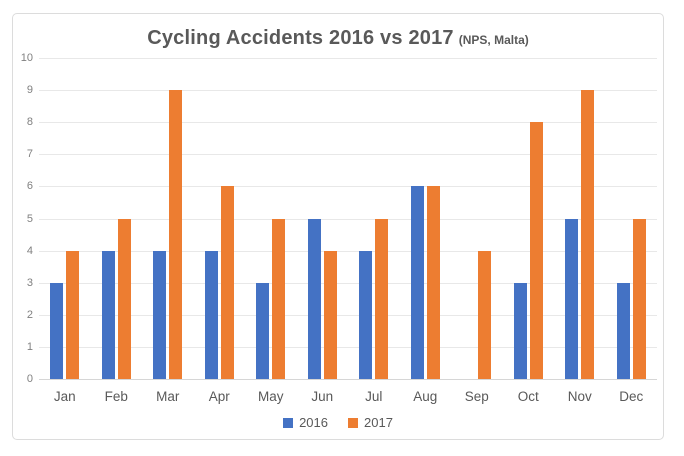 Image resolution: width=684 pixels, height=456 pixels. What do you see at coordinates (160, 314) in the screenshot?
I see `bar-2016-Mar` at bounding box center [160, 314].